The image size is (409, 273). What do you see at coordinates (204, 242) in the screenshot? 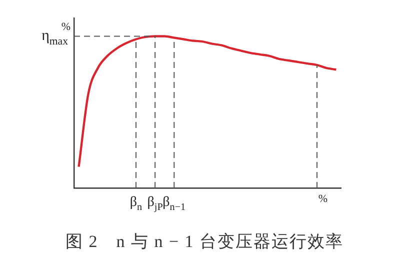
I see `text: 图 2 n 与 n − 1 台变压器运行效率` at bounding box center [204, 242].